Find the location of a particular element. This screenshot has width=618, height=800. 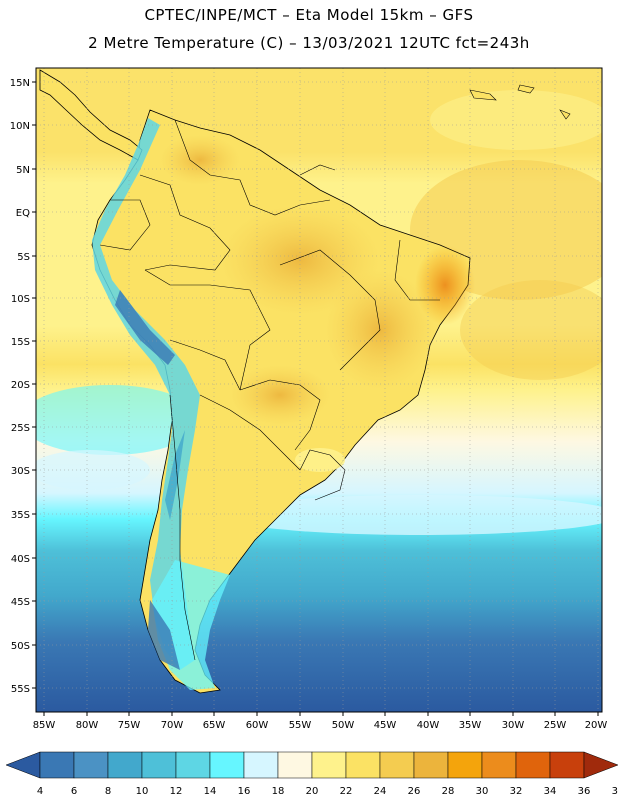

legend-value-label: 30 is located at coordinates (482, 791).